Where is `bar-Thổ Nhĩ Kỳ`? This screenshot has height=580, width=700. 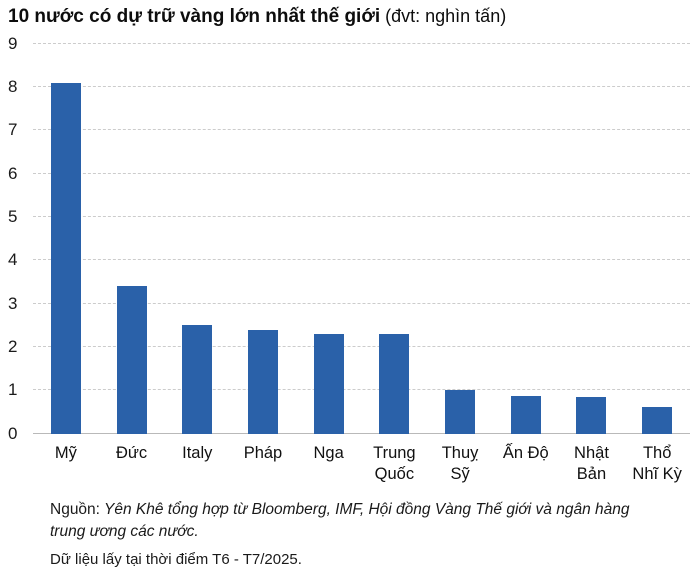
bar-Thổ Nhĩ Kỳ is located at coordinates (657, 420).